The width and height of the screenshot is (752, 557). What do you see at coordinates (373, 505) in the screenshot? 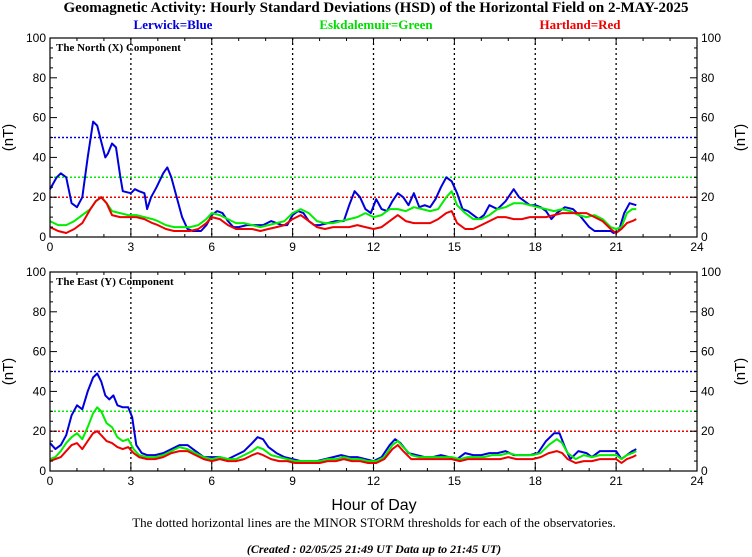
I see `x-axis-label: Hour of Day` at bounding box center [373, 505].